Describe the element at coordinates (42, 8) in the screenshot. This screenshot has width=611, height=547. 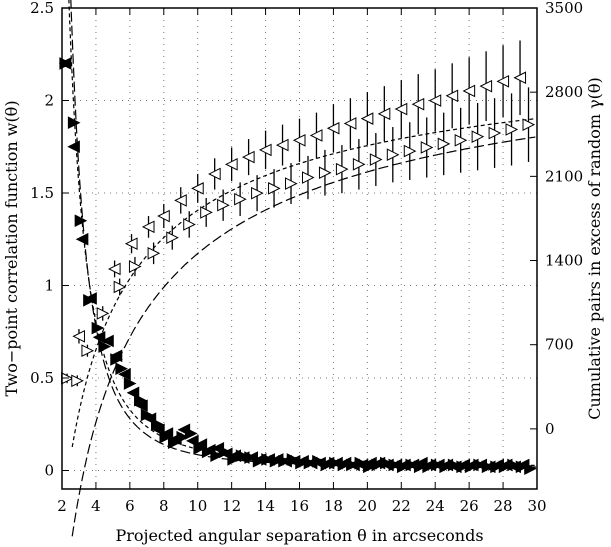
I see `y-left-tick-label: 2.5` at that location.